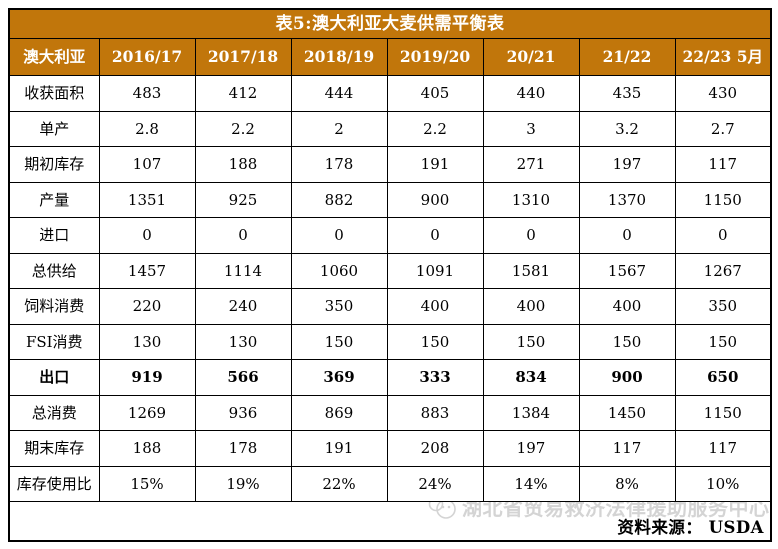 The image size is (778, 549). What do you see at coordinates (147, 199) in the screenshot?
I see `table-cell: 1351` at bounding box center [147, 199].